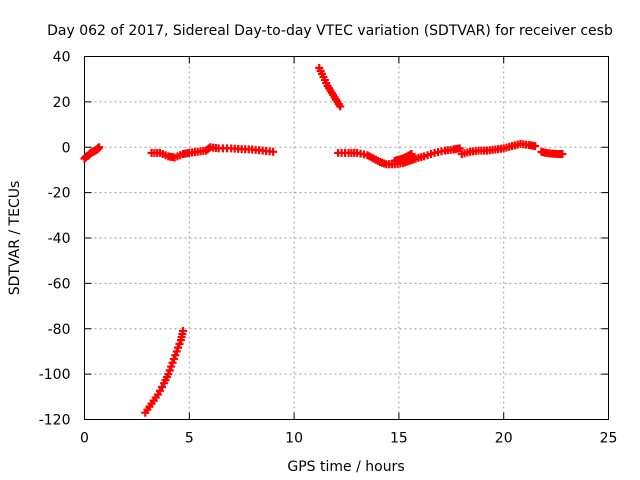 This screenshot has width=640, height=480. Describe the element at coordinates (345, 467) in the screenshot. I see `x-axis-label: GPS time / hours` at that location.